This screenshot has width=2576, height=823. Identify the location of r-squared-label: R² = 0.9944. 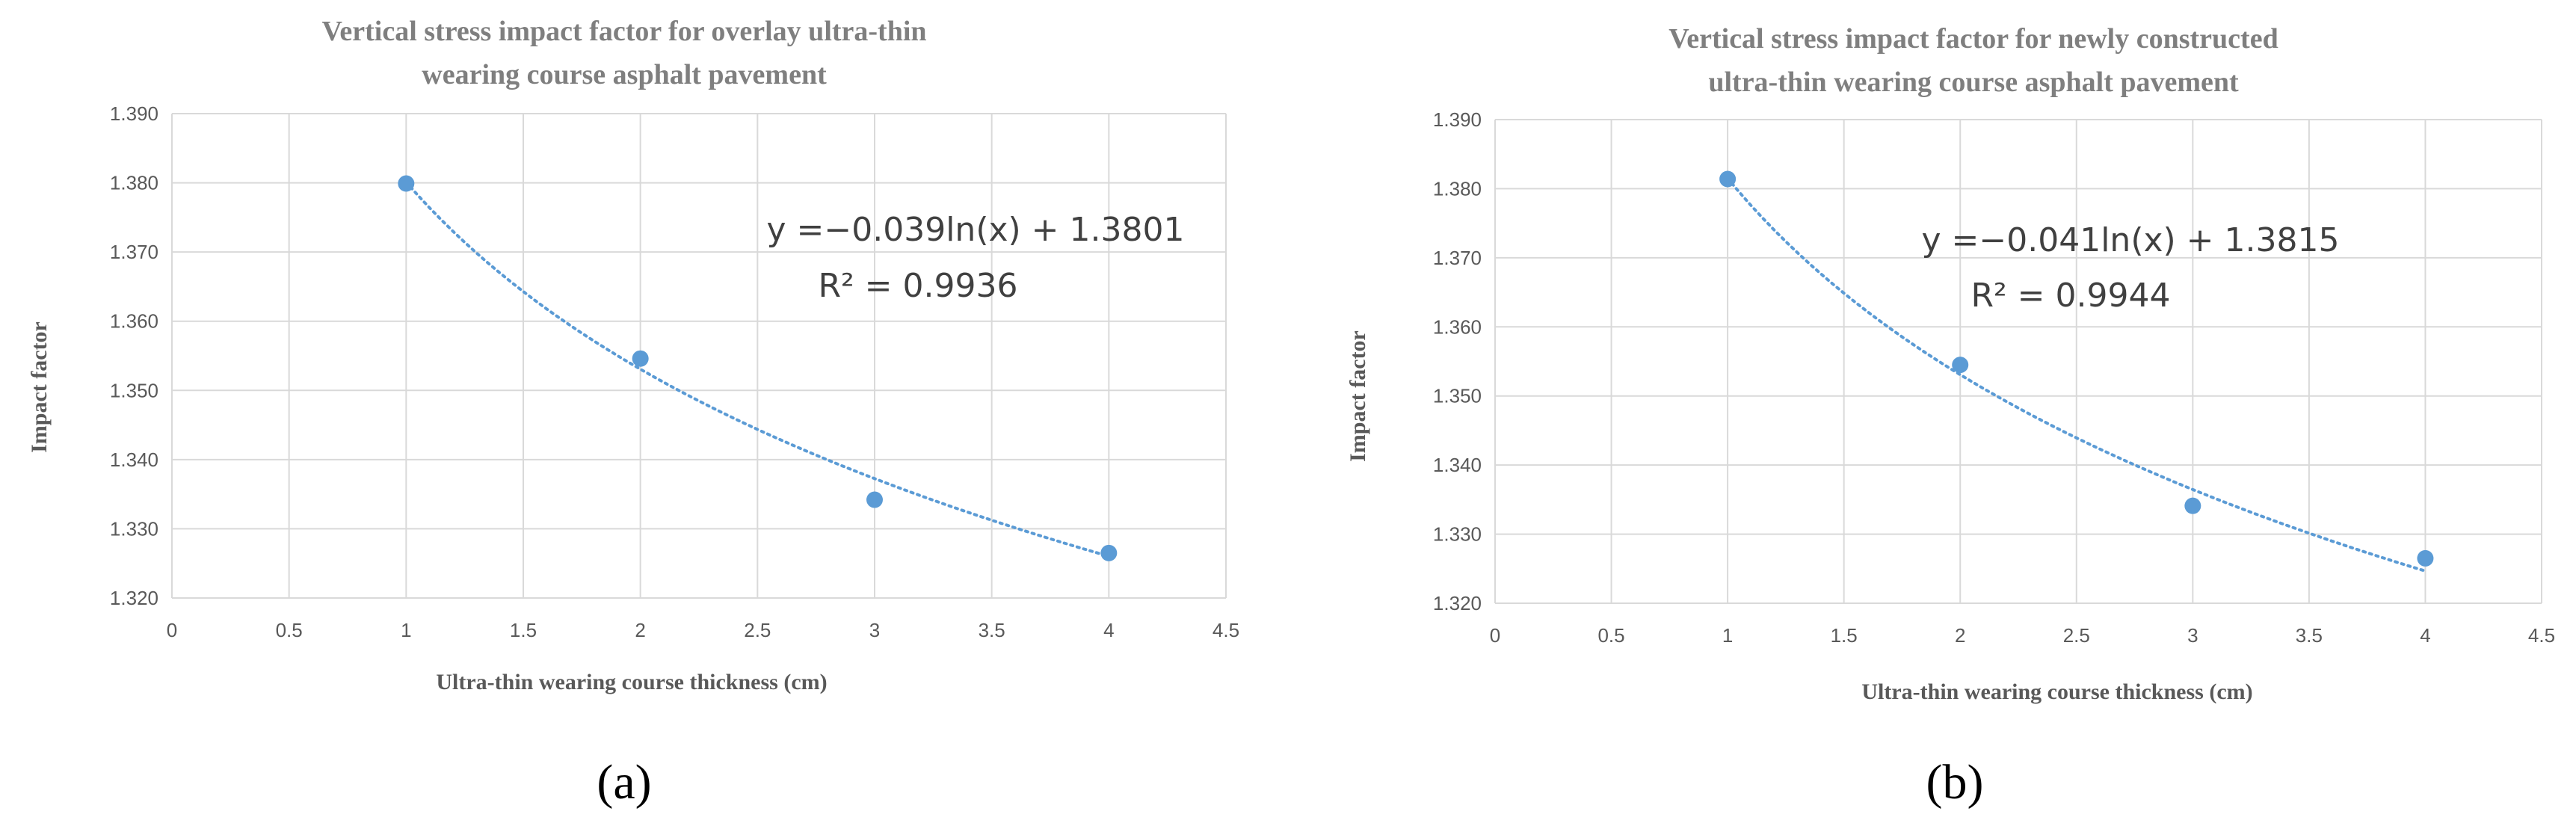
(2070, 296).